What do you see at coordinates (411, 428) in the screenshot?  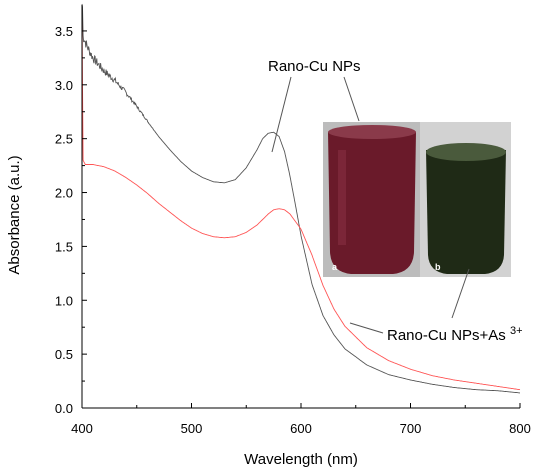 I see `x-tick-label-700: 700` at bounding box center [411, 428].